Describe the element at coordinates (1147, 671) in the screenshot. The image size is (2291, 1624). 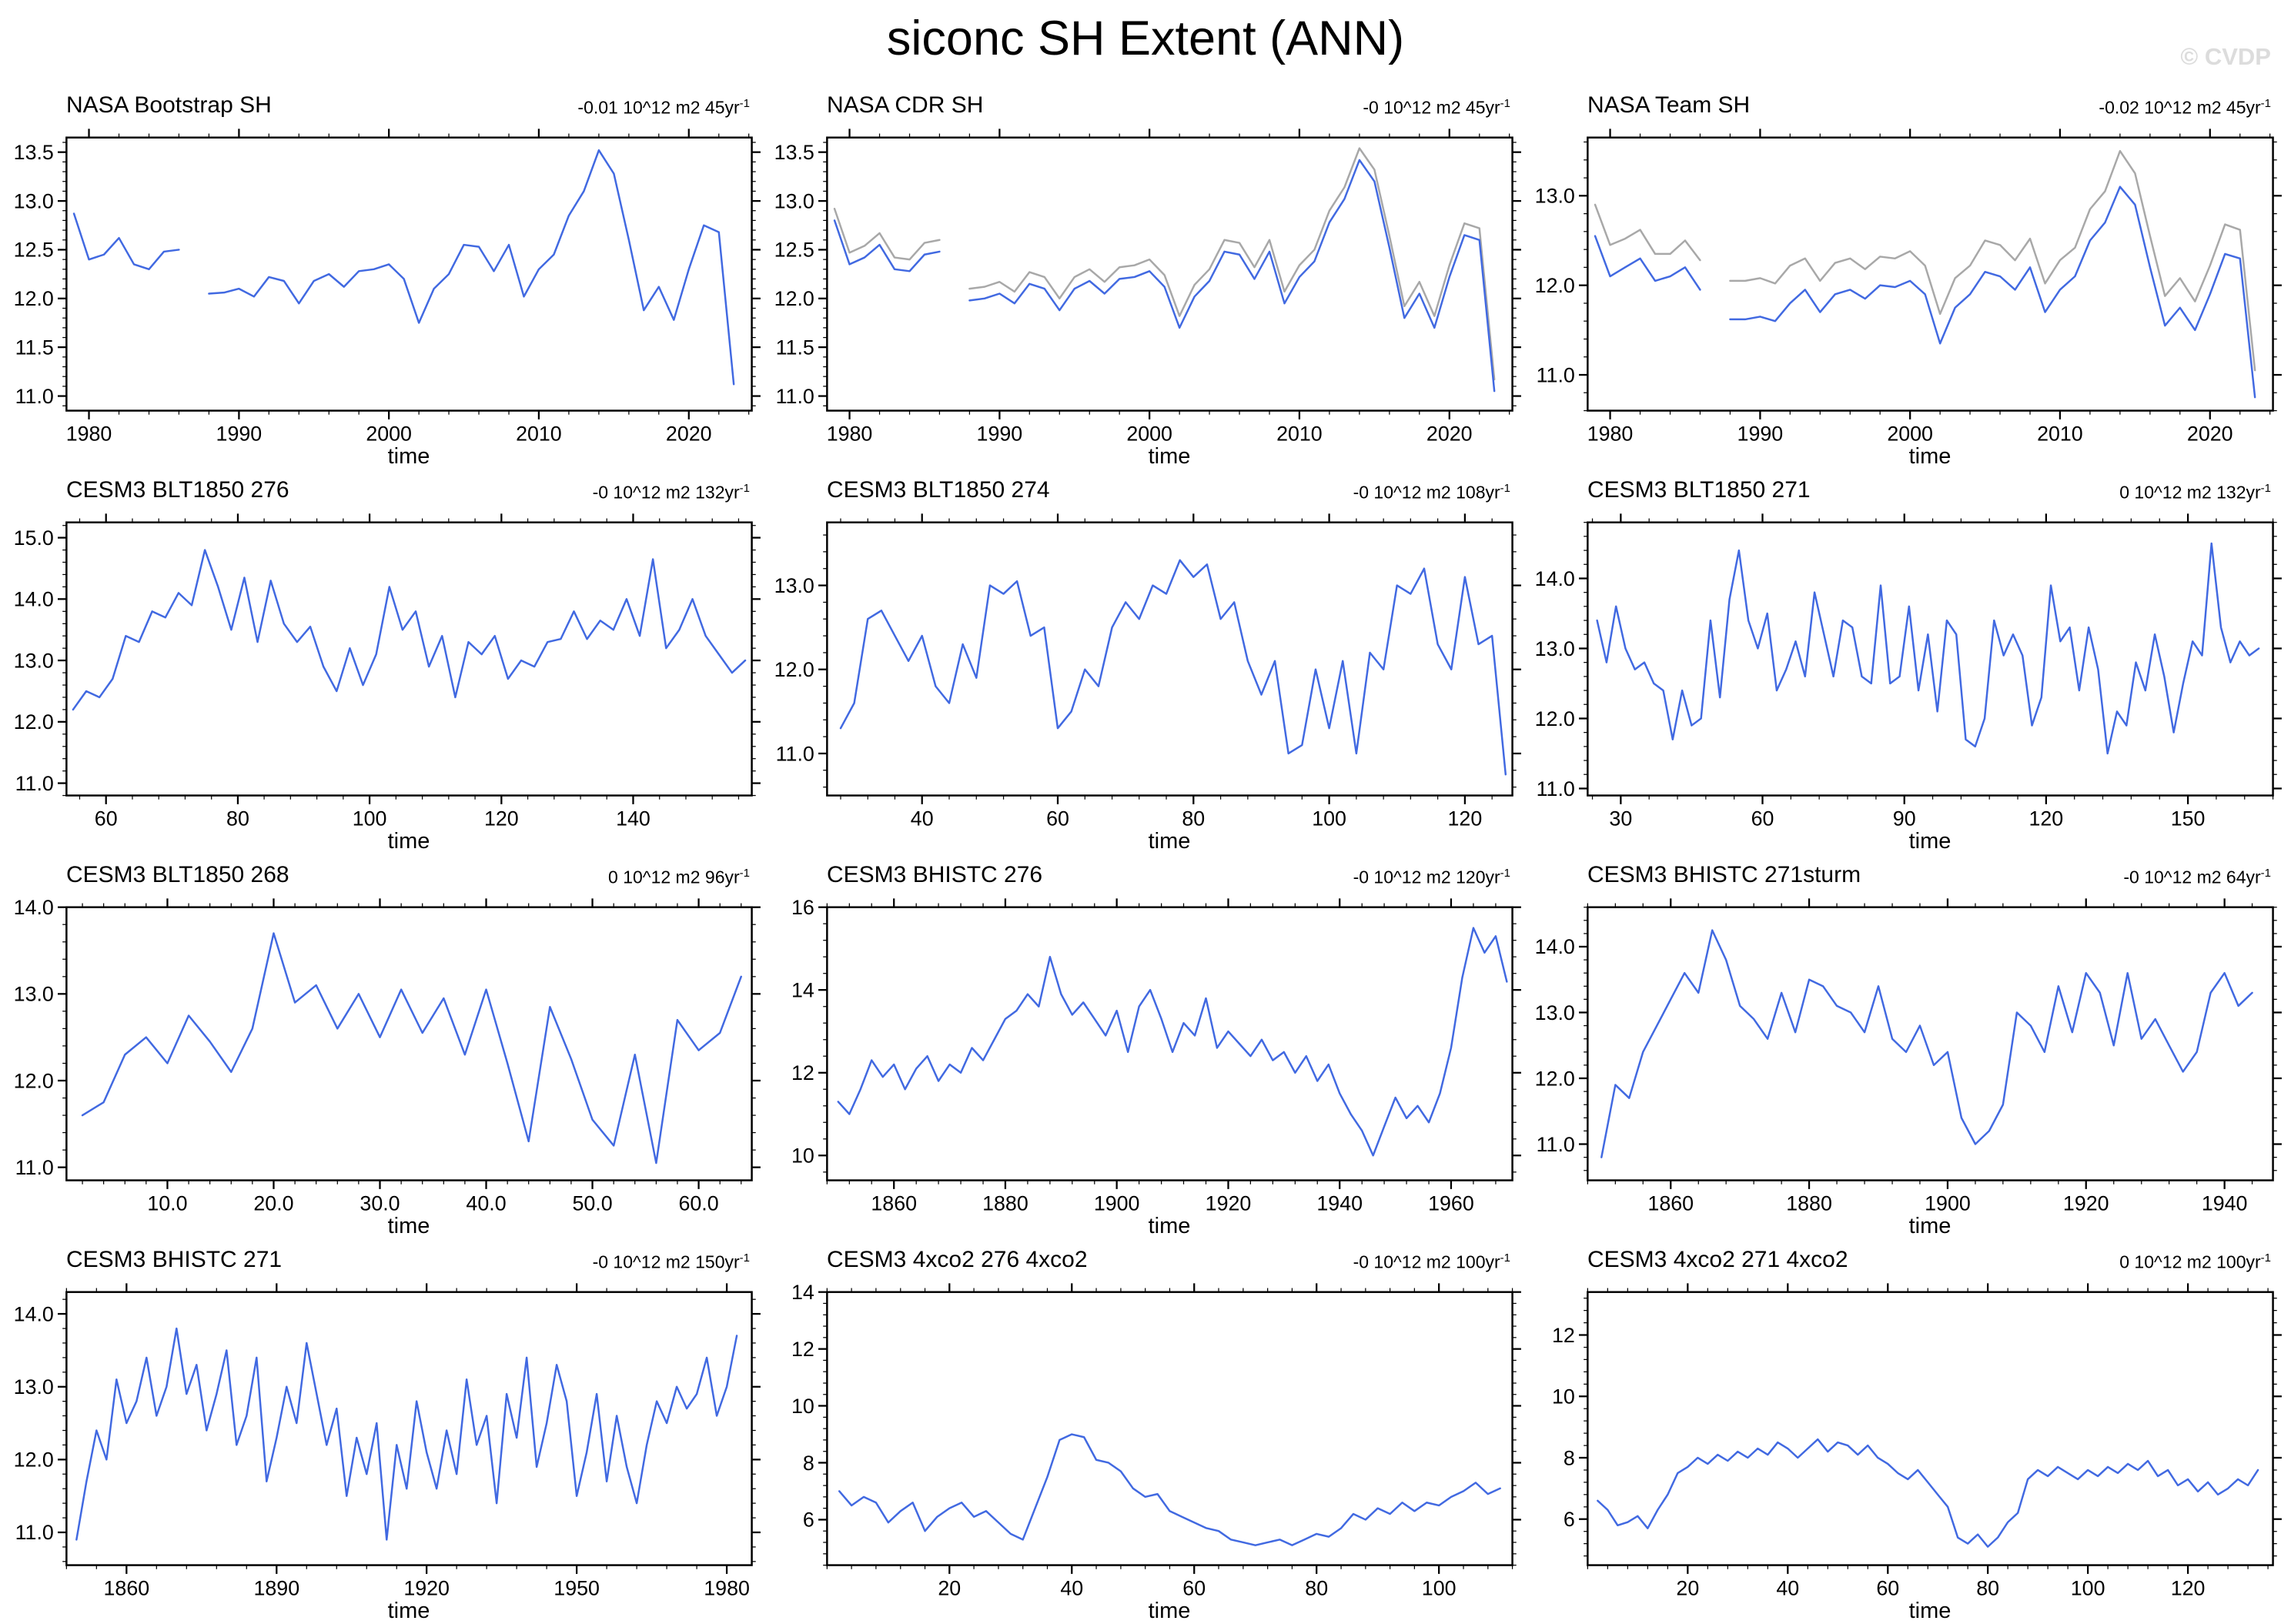
I see `line-plot: 40 60 80 100 120 11.0 12.0 13.0` at that location.